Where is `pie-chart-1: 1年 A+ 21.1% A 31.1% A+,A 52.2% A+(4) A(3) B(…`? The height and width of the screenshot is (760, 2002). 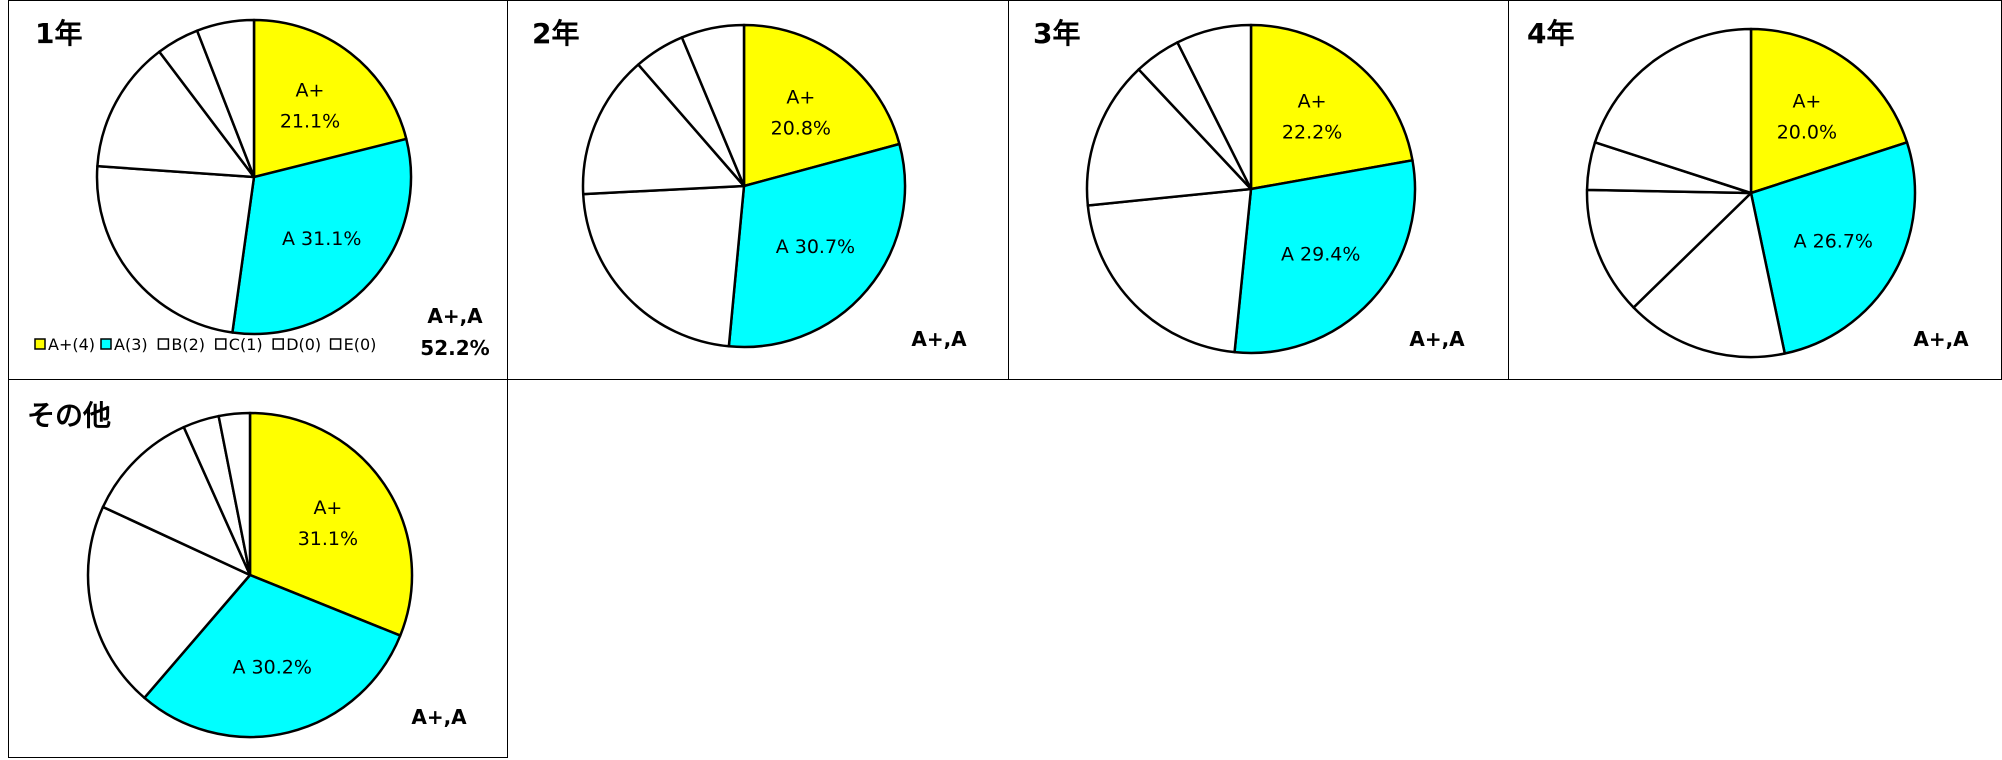
pie-chart-1: 1年 A+ 21.1% A 31.1% A+,A 52.2% A+(4) A(3) B(… is located at coordinates (262, 188).